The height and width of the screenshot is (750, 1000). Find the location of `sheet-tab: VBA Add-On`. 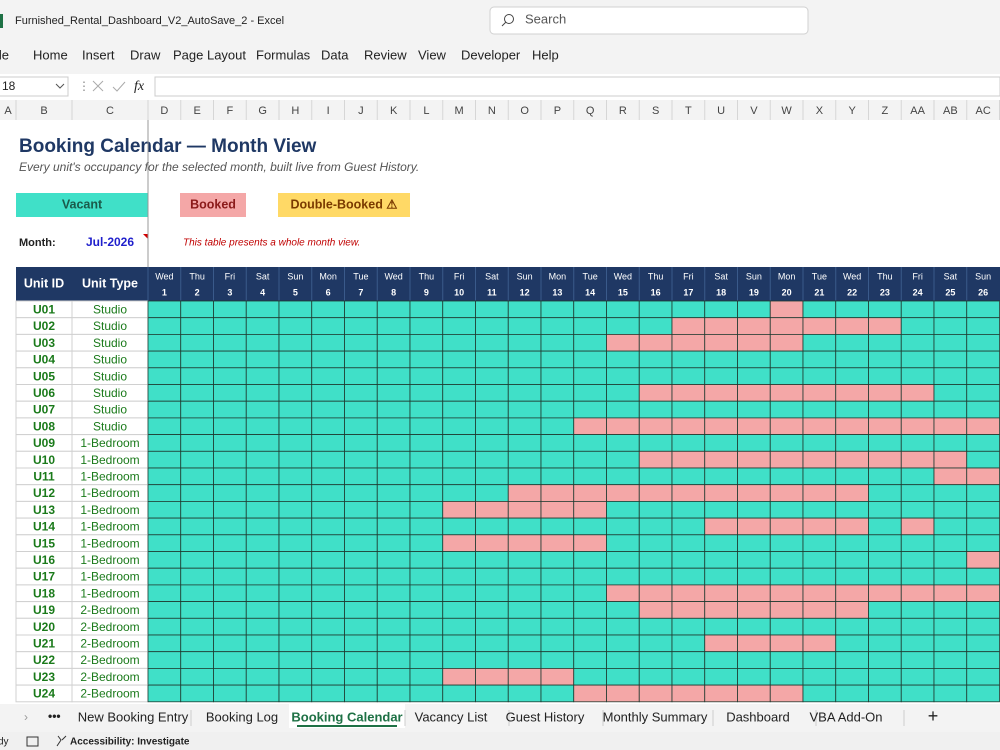

sheet-tab: VBA Add-On is located at coordinates (846, 716).